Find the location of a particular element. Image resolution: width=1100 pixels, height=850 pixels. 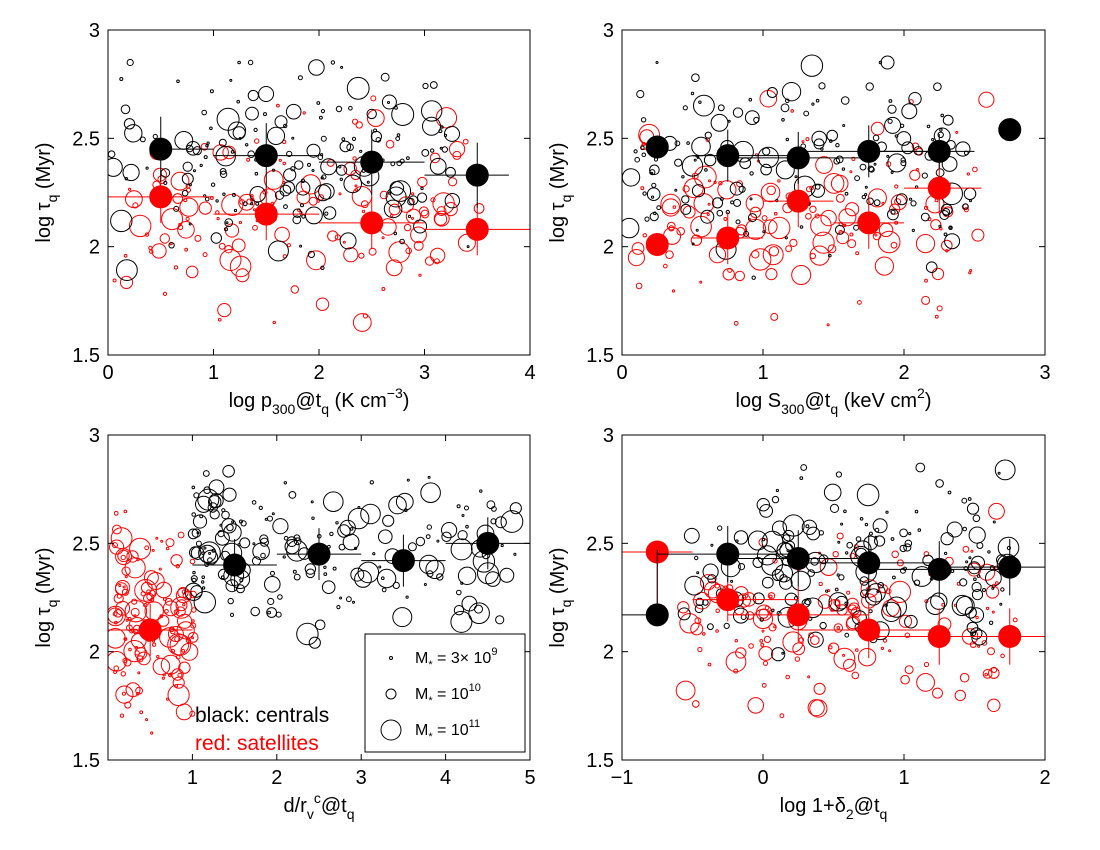

axes-frame is located at coordinates (319, 597).